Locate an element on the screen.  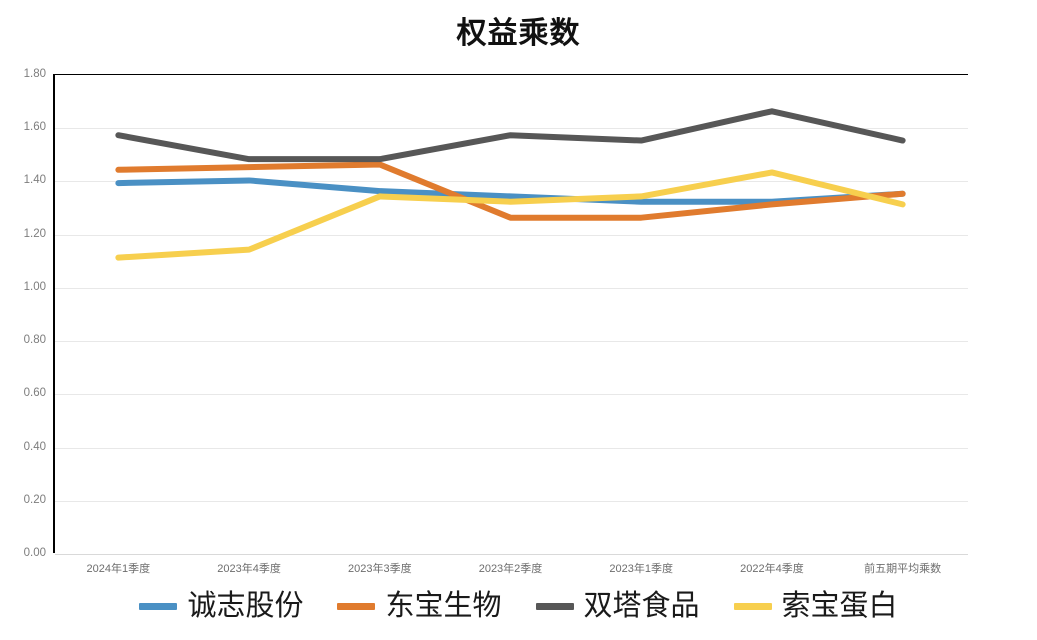
legend-label: 东宝生物 is located at coordinates (443, 606).